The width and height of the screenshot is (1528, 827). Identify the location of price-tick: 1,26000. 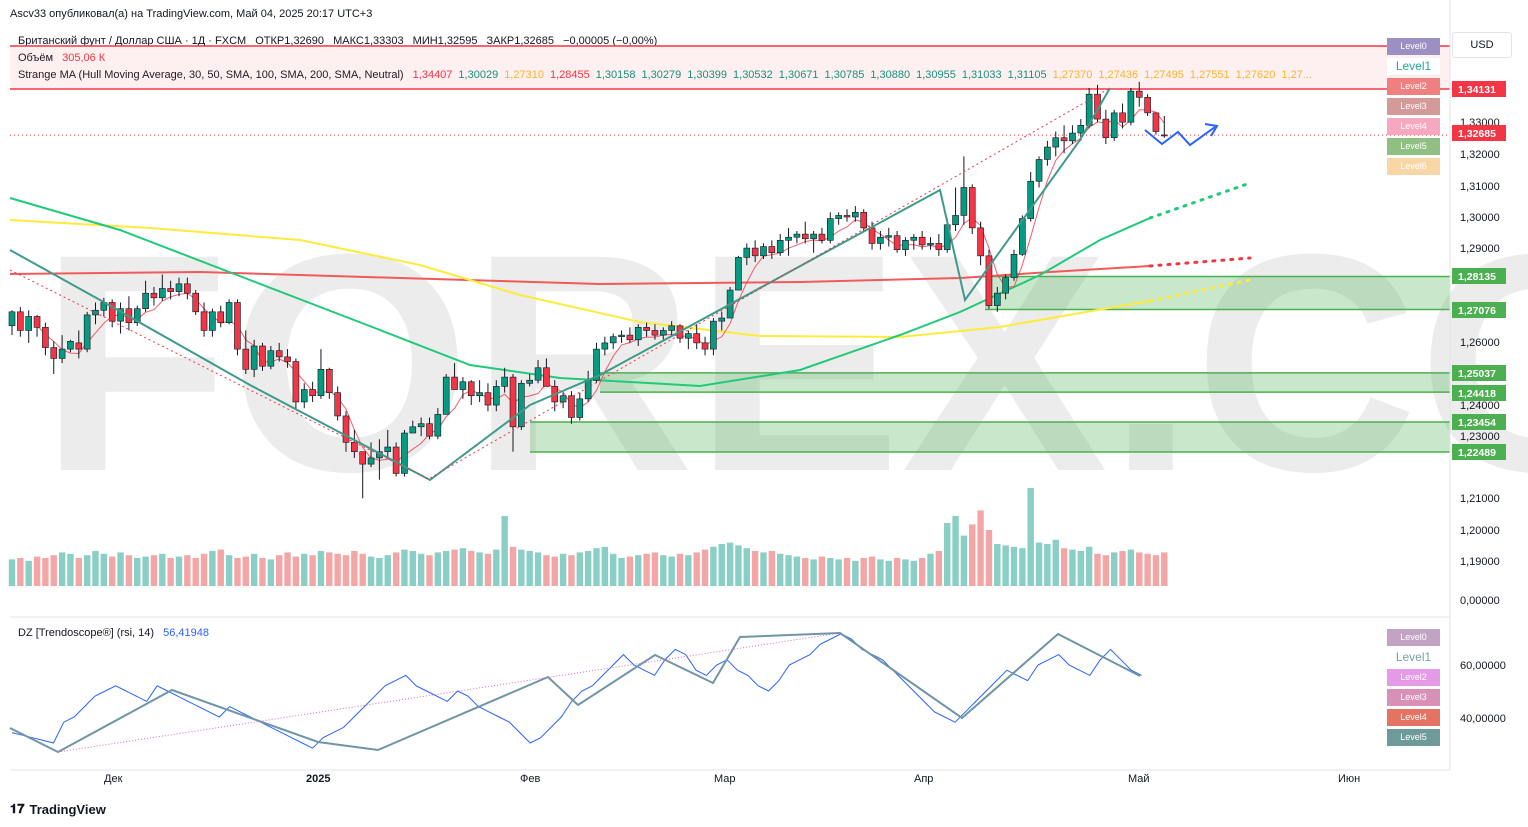
(1480, 343).